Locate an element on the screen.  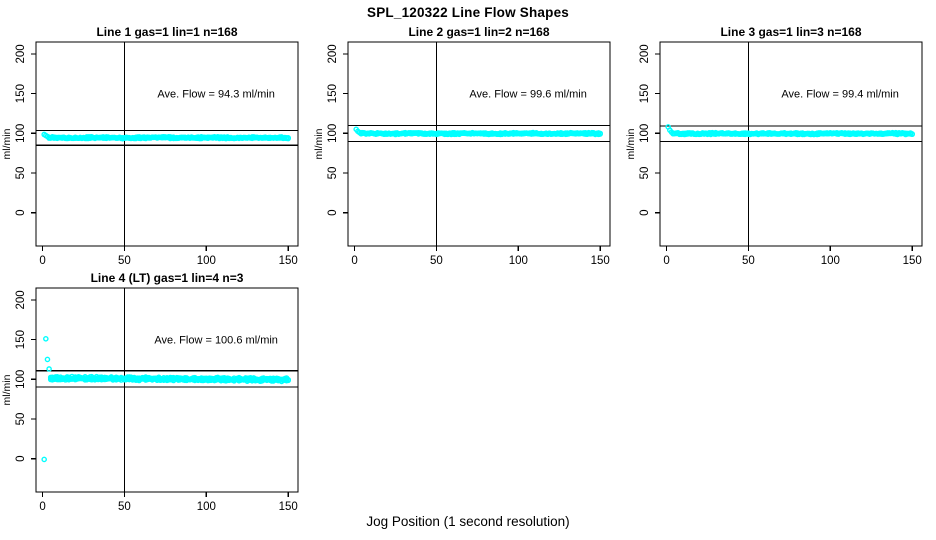
svg-text: Line 1 gas=1 lin=1 n=168 is located at coordinates (166, 32).